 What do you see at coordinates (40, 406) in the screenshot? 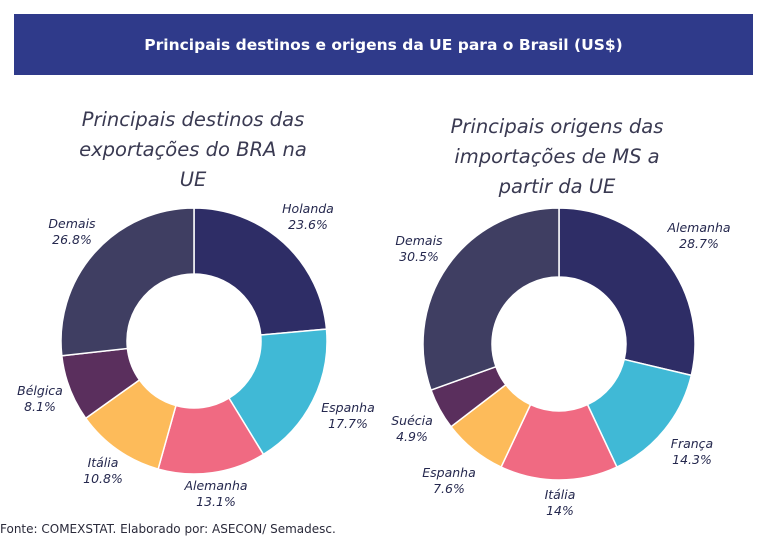
I see `value-belgica: 8.1%` at bounding box center [40, 406].